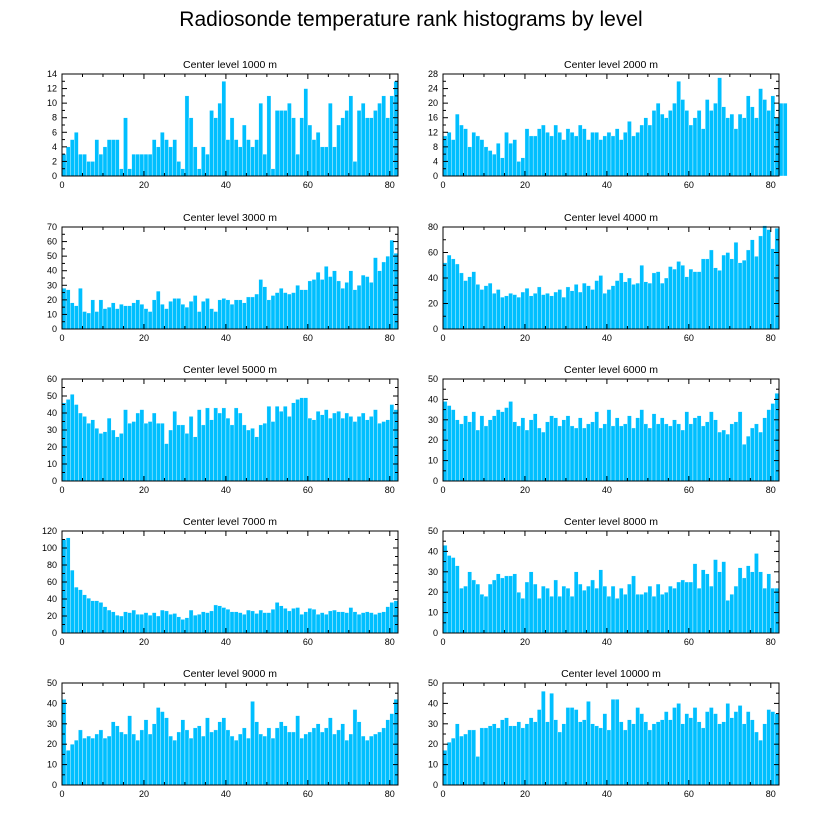 Image resolution: width=822 pixels, height=824 pixels. I want to click on y-tick-label: 20, so click(433, 304).